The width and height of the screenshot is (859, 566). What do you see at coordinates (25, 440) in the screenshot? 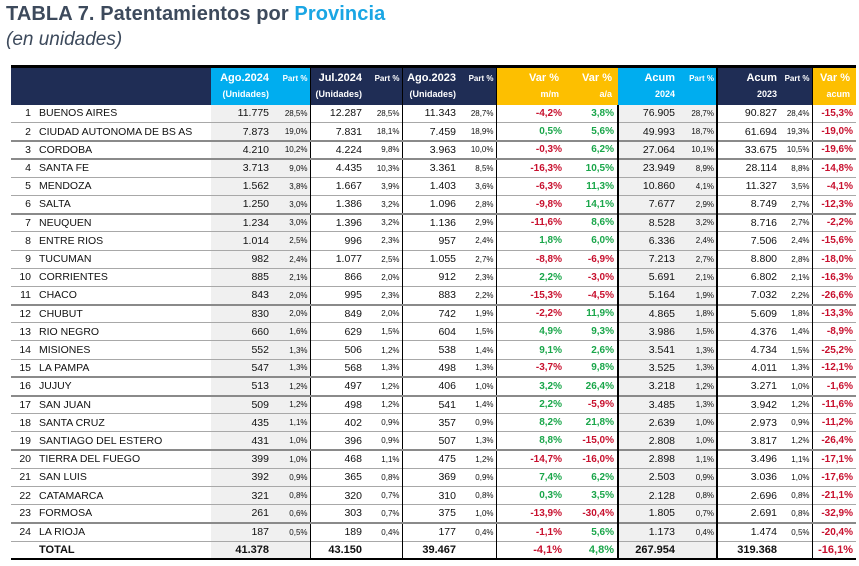
I see `cell-n: 19` at bounding box center [25, 440].